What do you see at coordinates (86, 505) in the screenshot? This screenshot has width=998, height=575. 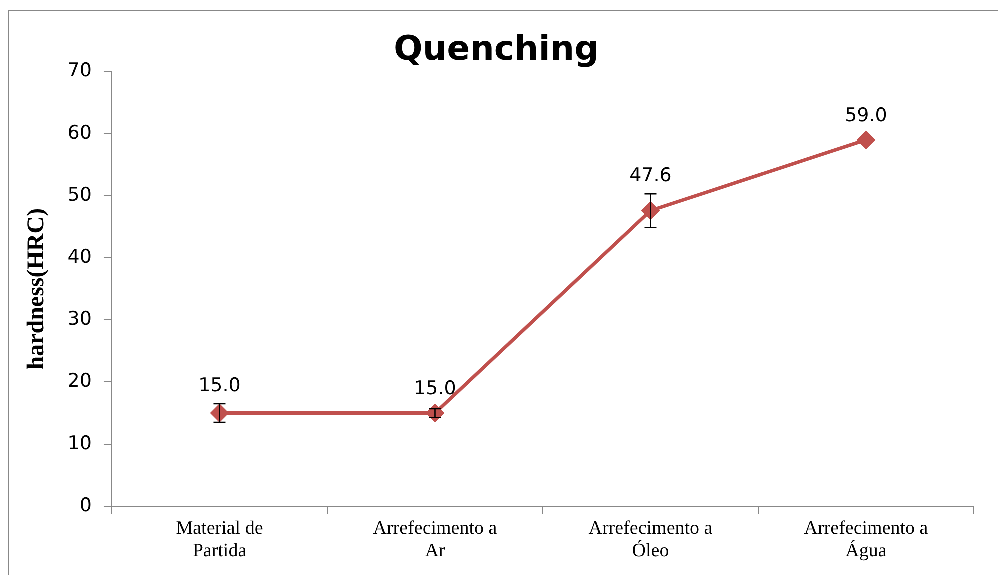 I see `y-tick-label: 0` at bounding box center [86, 505].